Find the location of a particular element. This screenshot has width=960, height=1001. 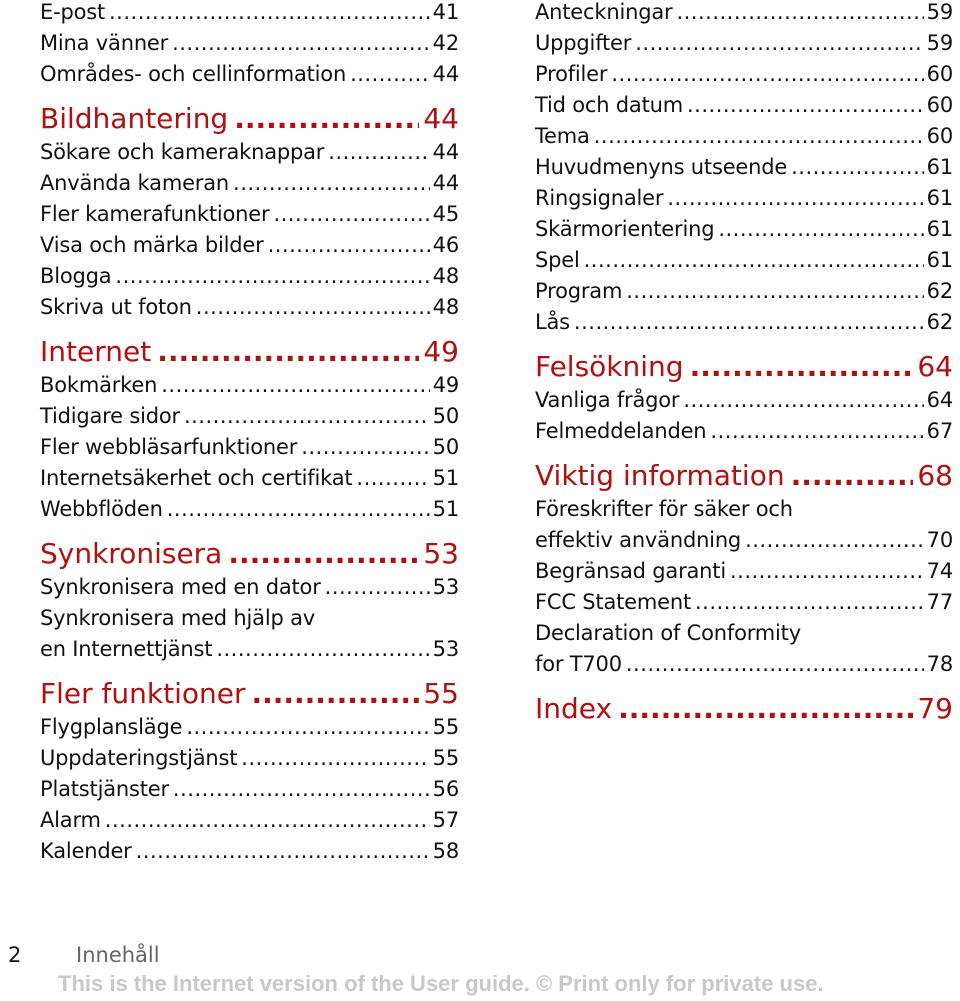

toc-label: E-post is located at coordinates (72, 12).